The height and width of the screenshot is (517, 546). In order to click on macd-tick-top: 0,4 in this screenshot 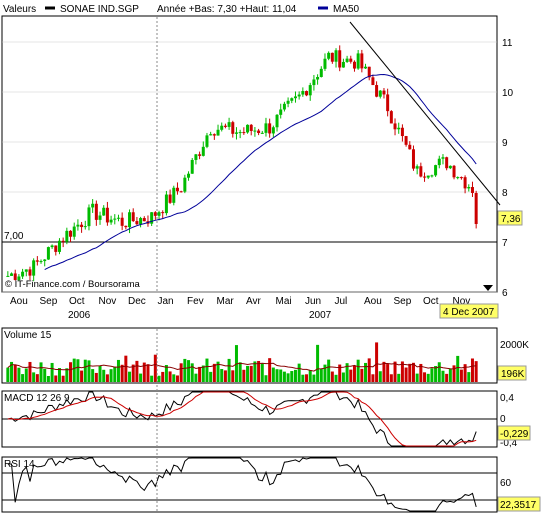, I will do `click(507, 398)`.